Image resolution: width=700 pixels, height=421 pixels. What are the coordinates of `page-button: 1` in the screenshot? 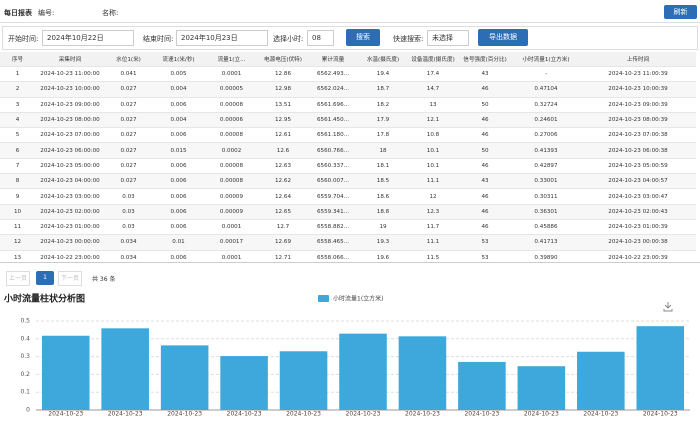 It's located at (45, 278).